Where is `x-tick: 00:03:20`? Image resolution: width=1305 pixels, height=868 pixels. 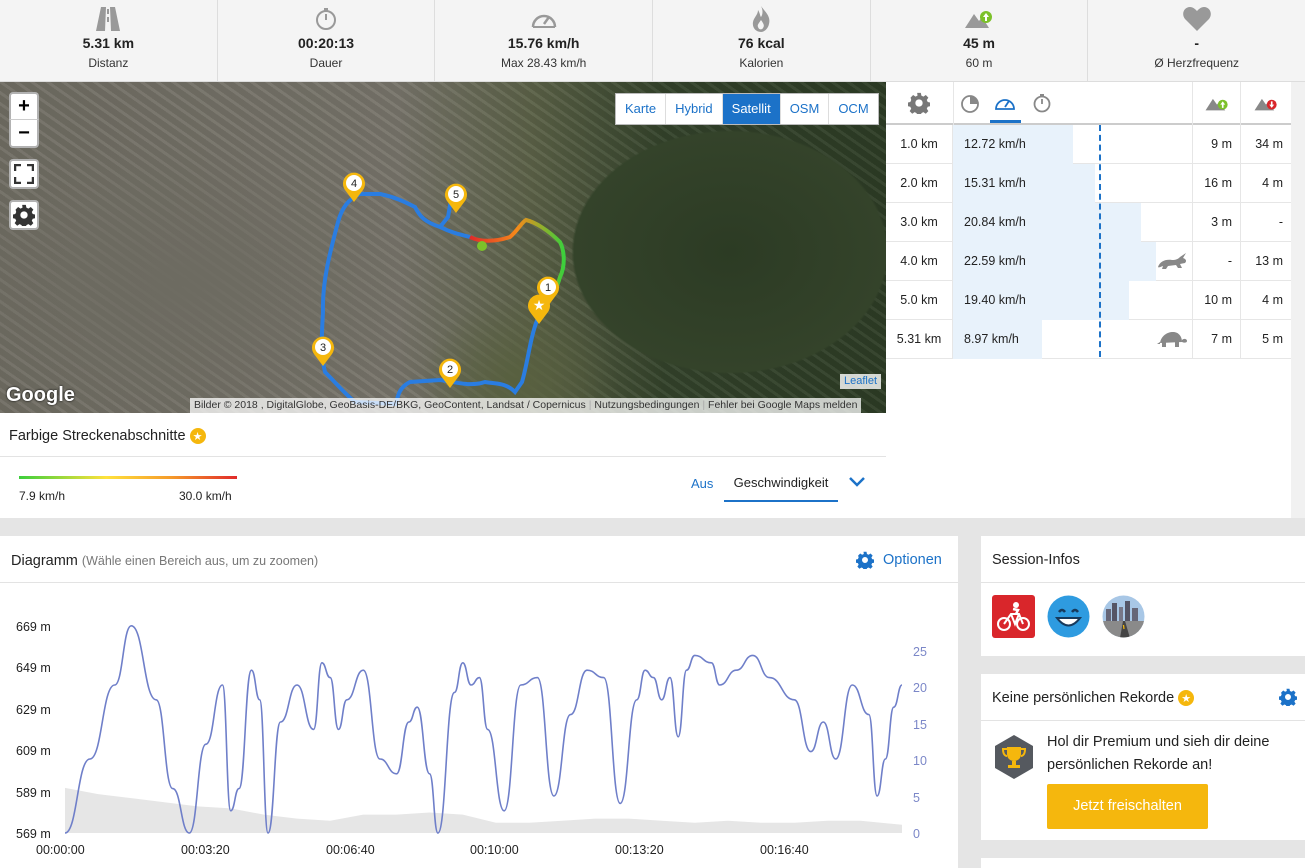 x-tick: 00:03:20 is located at coordinates (205, 850).